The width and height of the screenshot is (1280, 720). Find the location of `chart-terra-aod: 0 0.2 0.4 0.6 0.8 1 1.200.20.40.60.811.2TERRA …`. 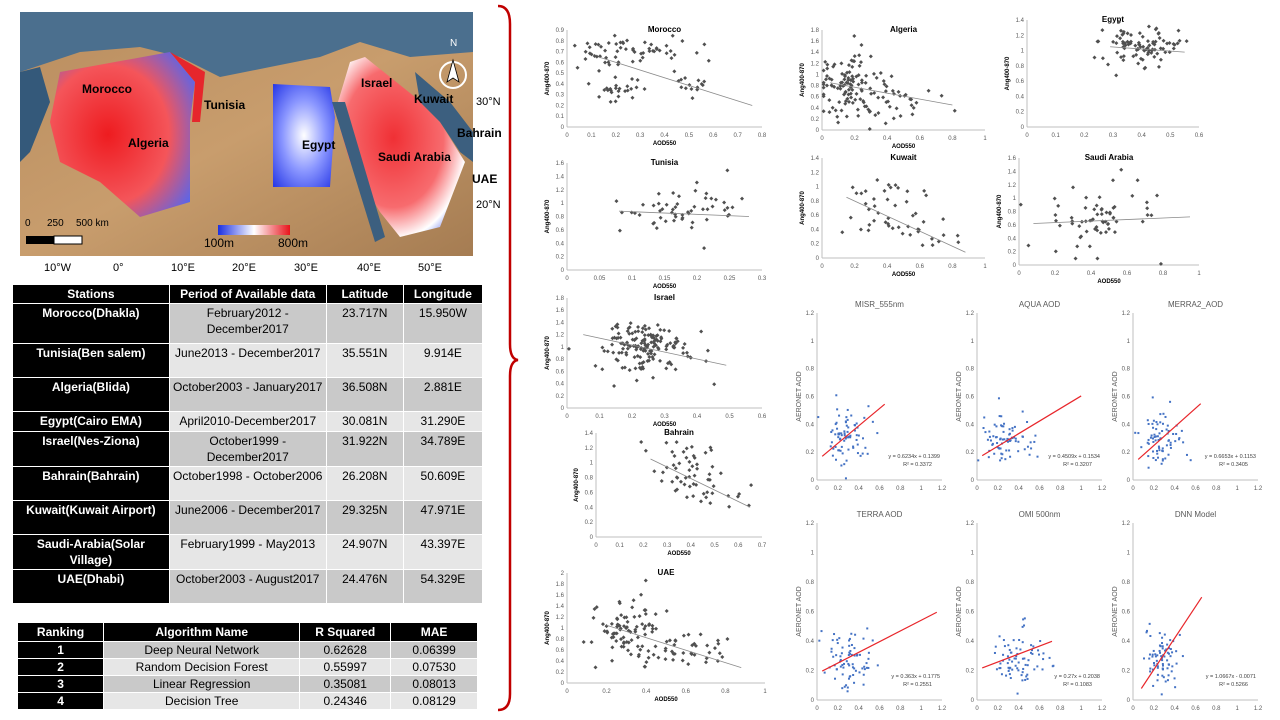

chart-terra-aod: 0 0.2 0.4 0.6 0.8 1 1.200.20.40.60.811.2TERRA … is located at coordinates (871, 611).